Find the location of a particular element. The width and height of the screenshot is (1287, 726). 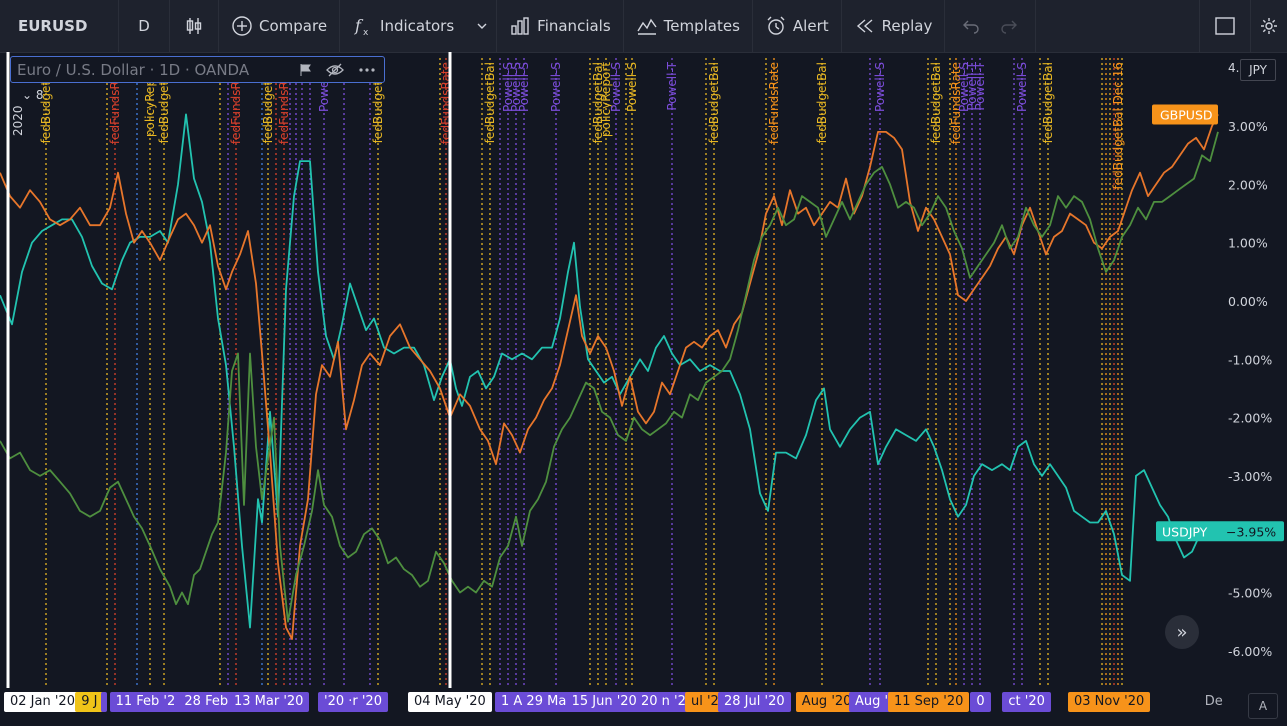

replay-button: Replay is located at coordinates (894, 26).